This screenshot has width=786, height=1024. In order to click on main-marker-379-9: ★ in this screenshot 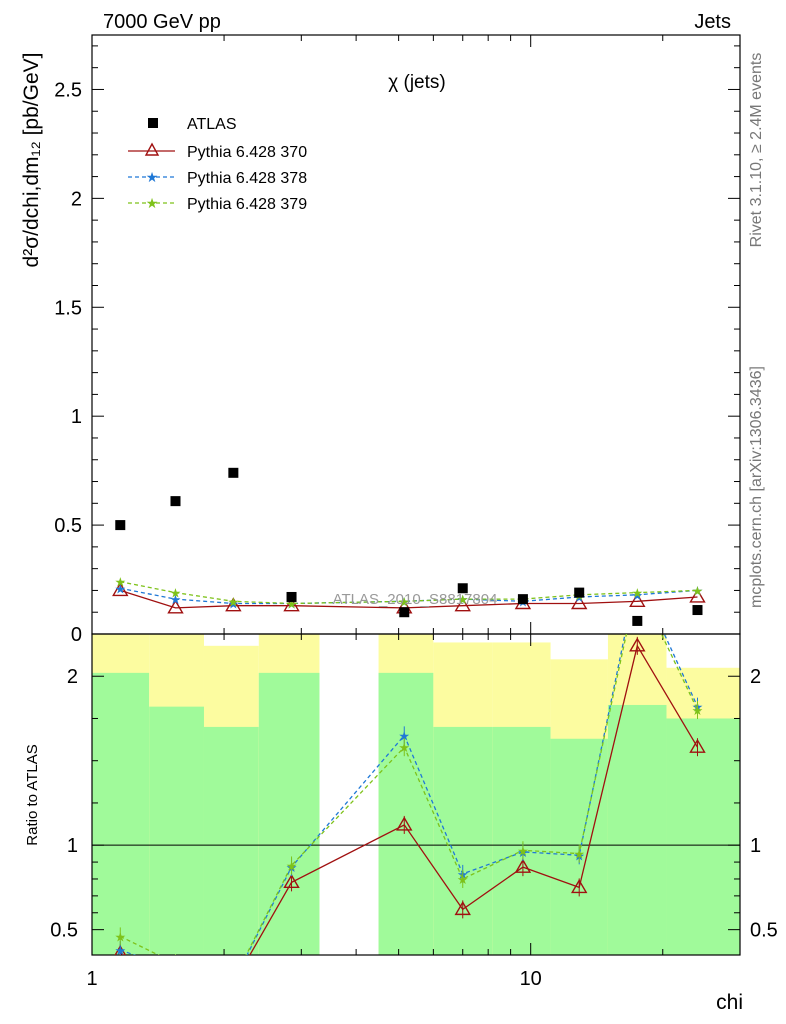, I will do `click(698, 590)`.